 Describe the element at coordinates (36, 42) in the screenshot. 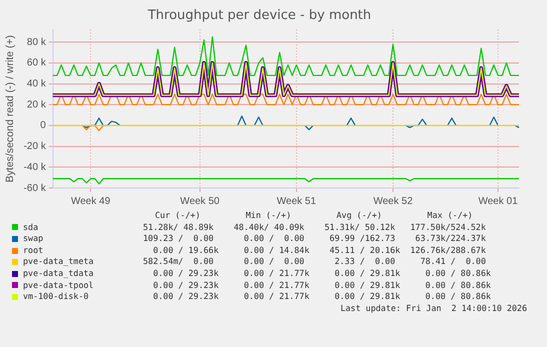

I see `y-tick-label: 80 k` at that location.